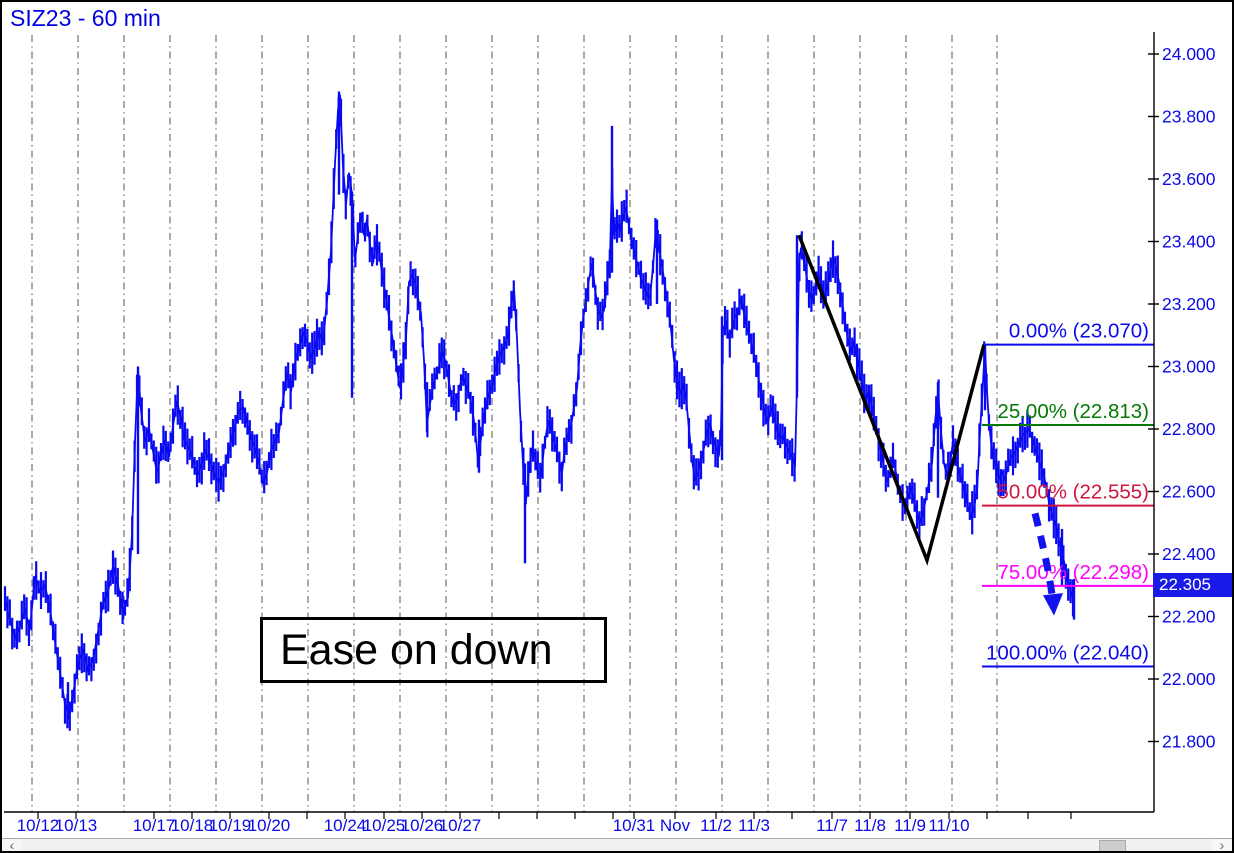 The image size is (1234, 853). What do you see at coordinates (1073, 411) in the screenshot?
I see `fib-label-25pct: 25.00% (22.813)` at bounding box center [1073, 411].